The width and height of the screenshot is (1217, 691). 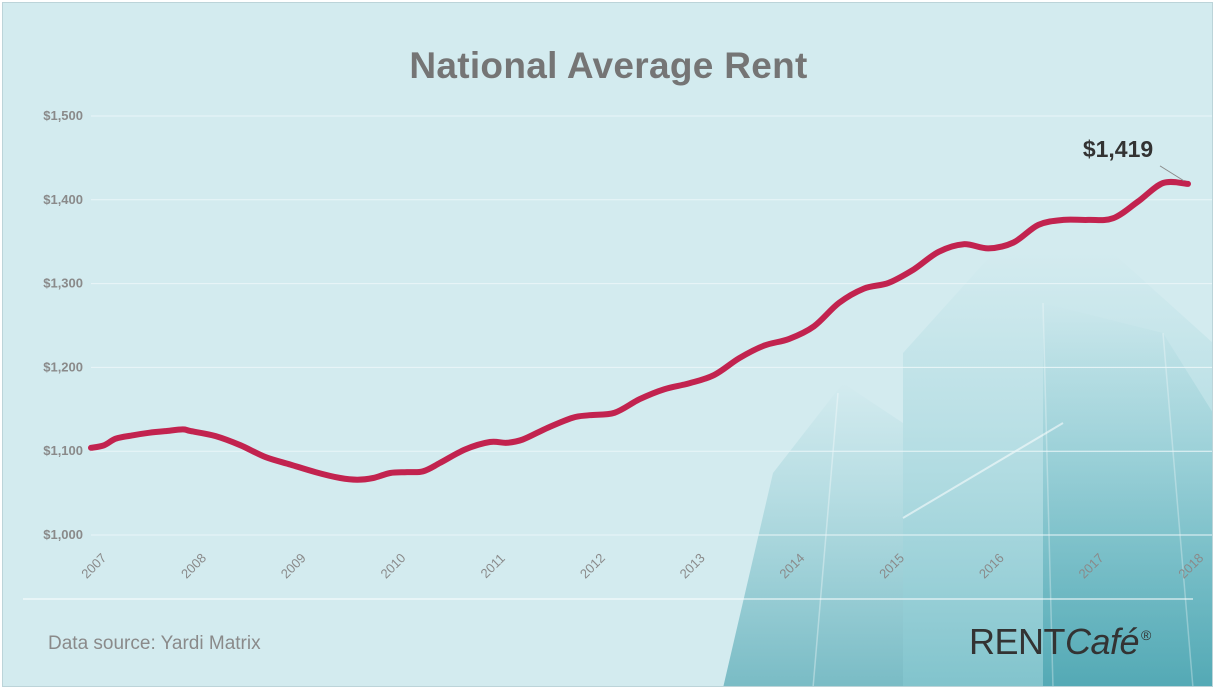 I want to click on rentcafe-logo: RENTCafé ®, so click(x=1060, y=642).